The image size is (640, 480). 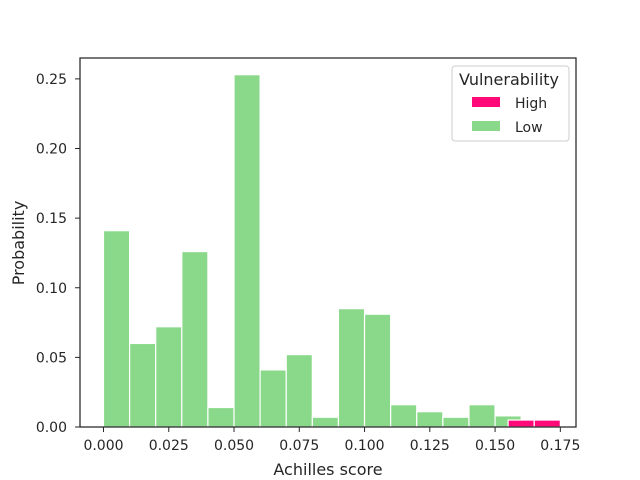 What do you see at coordinates (18, 243) in the screenshot?
I see `y-axis-label: Probability` at bounding box center [18, 243].